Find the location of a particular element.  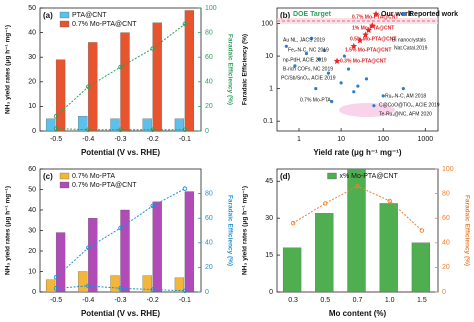

annotation: Ru₁-N-C, AM 2018 is located at coordinates (405, 96).